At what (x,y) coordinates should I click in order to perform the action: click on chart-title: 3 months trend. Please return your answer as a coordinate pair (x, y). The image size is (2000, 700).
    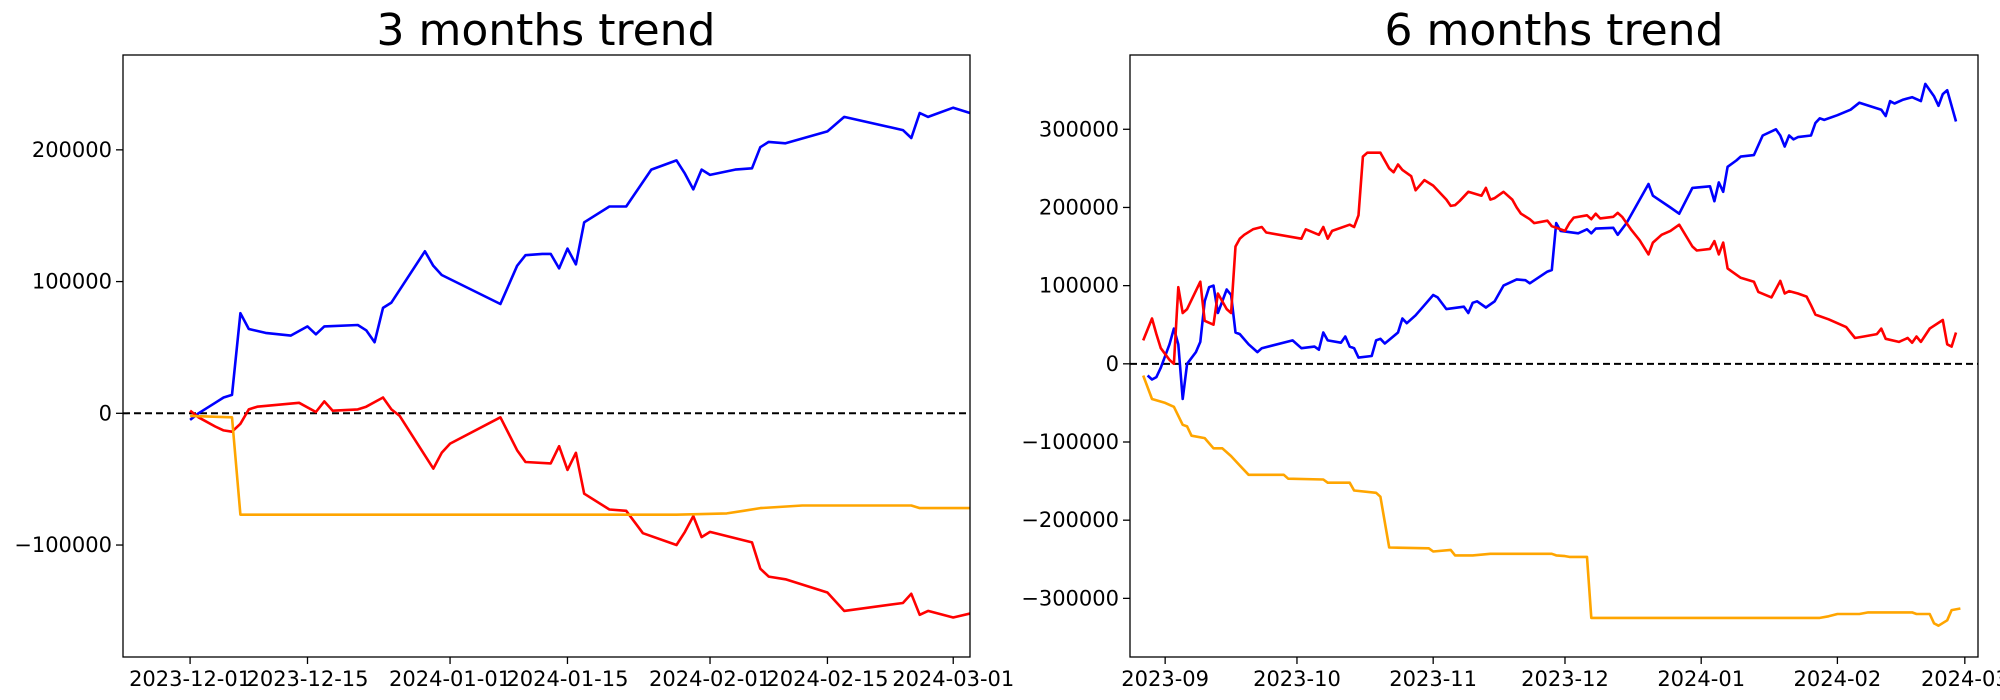
    Looking at the image, I should click on (546, 30).